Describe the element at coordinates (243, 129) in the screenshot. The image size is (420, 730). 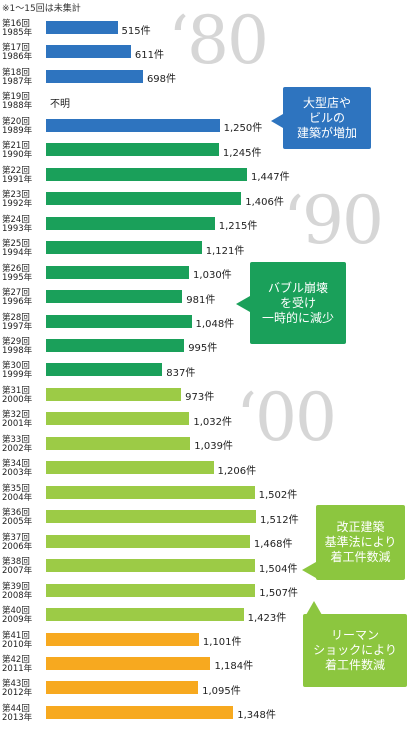
I see `bar-value-label: 1,250件` at that location.